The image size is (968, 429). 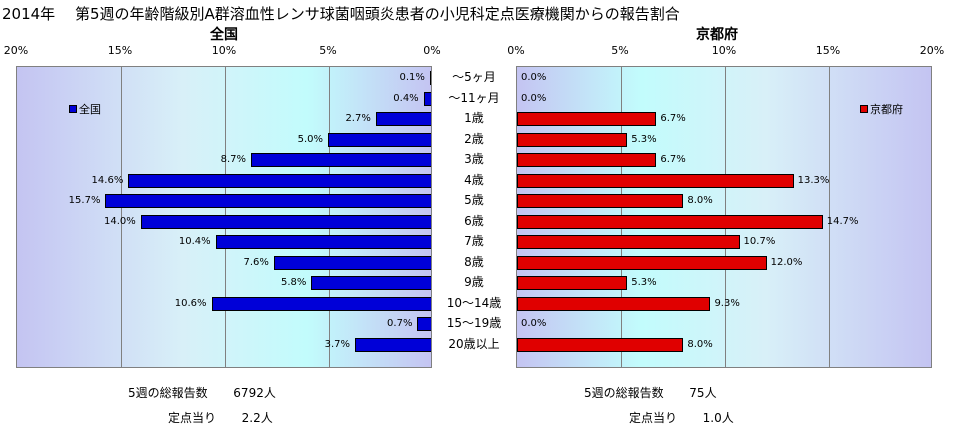 I want to click on category-label: 6歳, so click(x=474, y=220).